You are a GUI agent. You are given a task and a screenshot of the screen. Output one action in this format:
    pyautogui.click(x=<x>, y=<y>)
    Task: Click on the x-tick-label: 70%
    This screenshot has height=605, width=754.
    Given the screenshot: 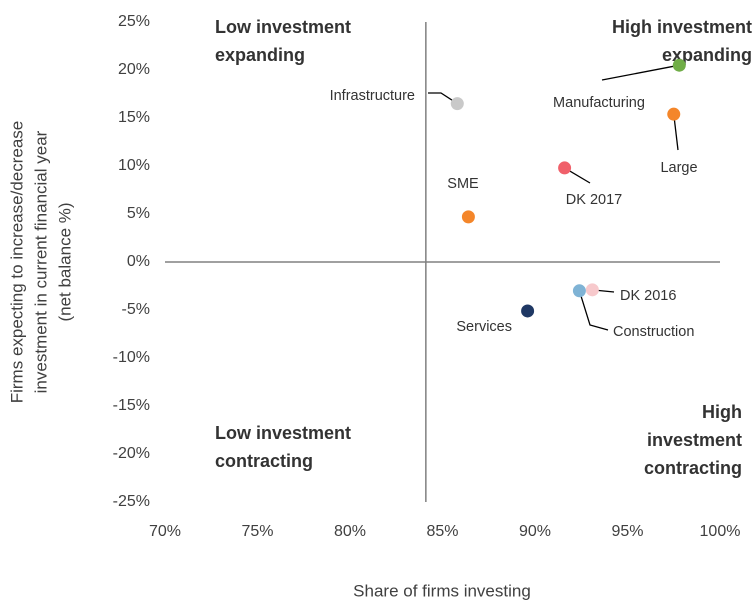 What is the action you would take?
    pyautogui.click(x=165, y=531)
    